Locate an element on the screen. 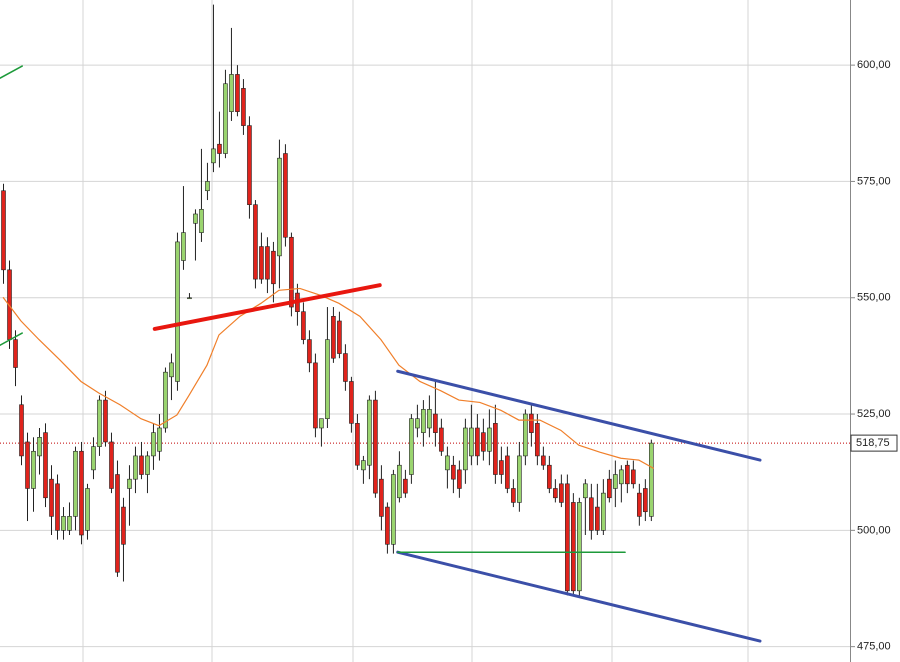 The width and height of the screenshot is (900, 662). last-price-box is located at coordinates (874, 443).